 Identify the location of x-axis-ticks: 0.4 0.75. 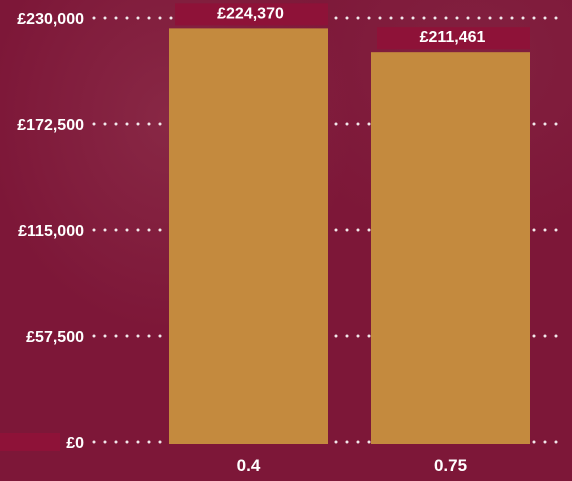
(352, 465).